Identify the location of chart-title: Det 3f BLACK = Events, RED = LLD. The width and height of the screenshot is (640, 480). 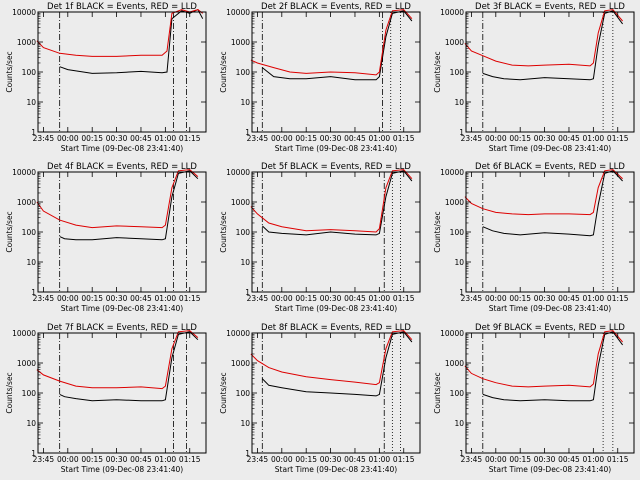
(550, 7).